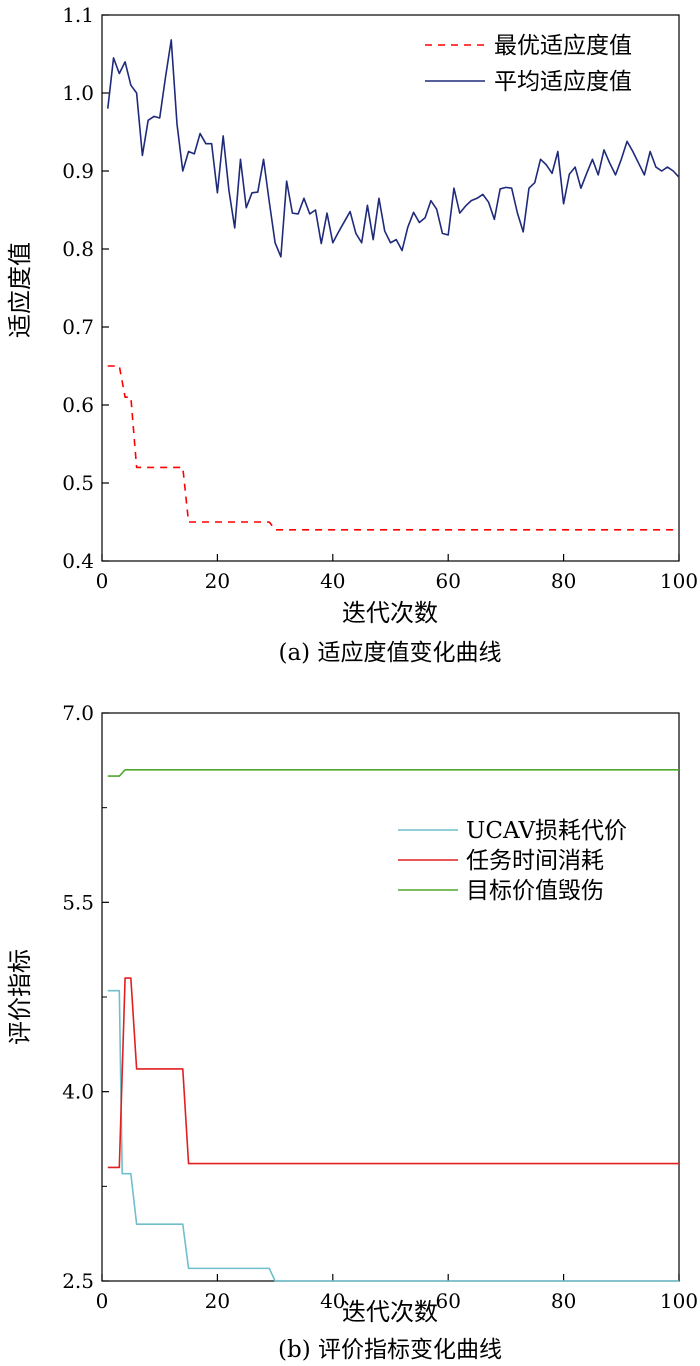 This screenshot has width=700, height=1366. What do you see at coordinates (78, 483) in the screenshot?
I see `chart-0-y-tick-label: 0.5` at bounding box center [78, 483].